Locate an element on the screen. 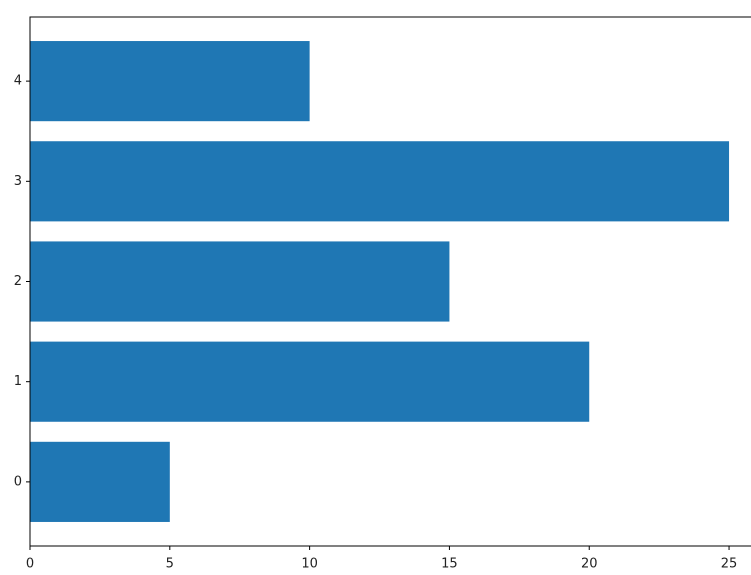 The width and height of the screenshot is (751, 575). x-tick-label: 20 is located at coordinates (589, 564).